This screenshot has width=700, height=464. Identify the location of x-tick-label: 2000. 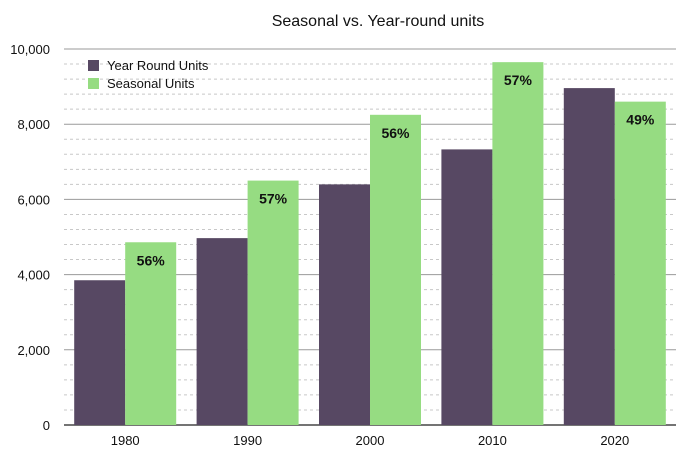
(370, 440).